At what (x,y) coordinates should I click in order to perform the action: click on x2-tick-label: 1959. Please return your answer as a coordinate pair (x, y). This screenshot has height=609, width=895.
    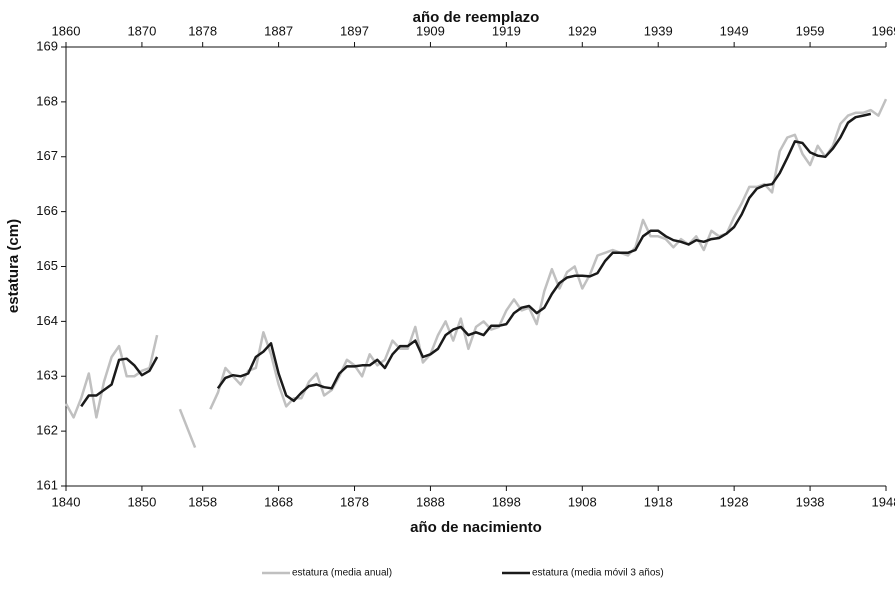
    Looking at the image, I should click on (810, 30).